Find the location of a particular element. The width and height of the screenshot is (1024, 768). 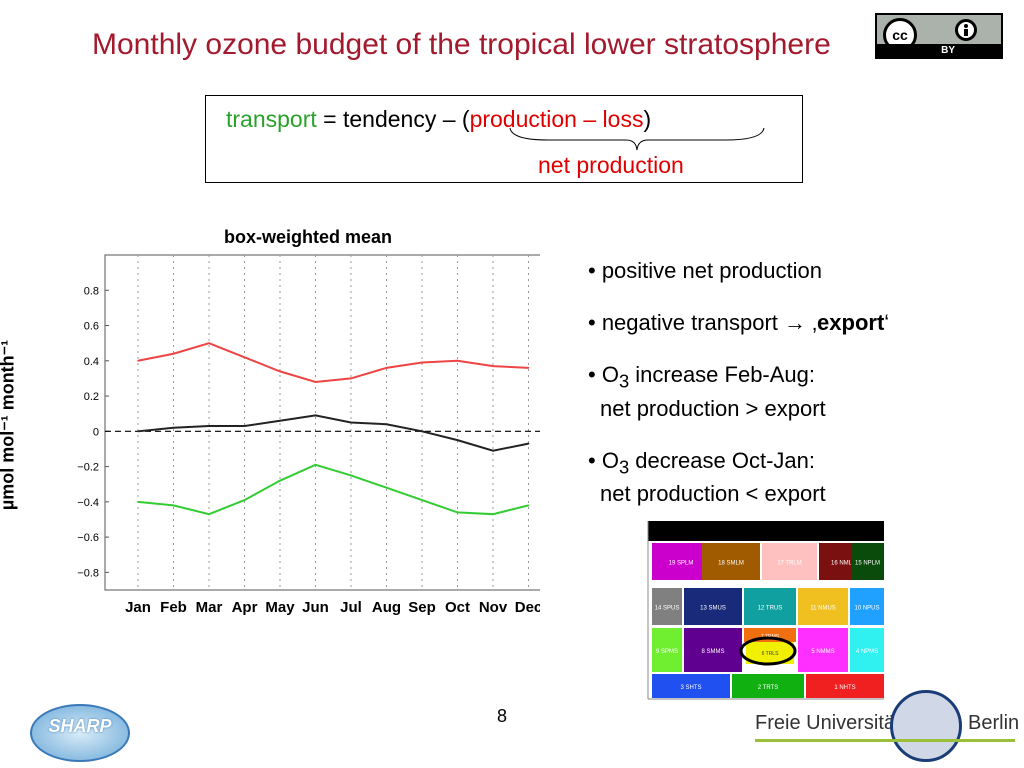

university-seal-logo is located at coordinates (926, 726).